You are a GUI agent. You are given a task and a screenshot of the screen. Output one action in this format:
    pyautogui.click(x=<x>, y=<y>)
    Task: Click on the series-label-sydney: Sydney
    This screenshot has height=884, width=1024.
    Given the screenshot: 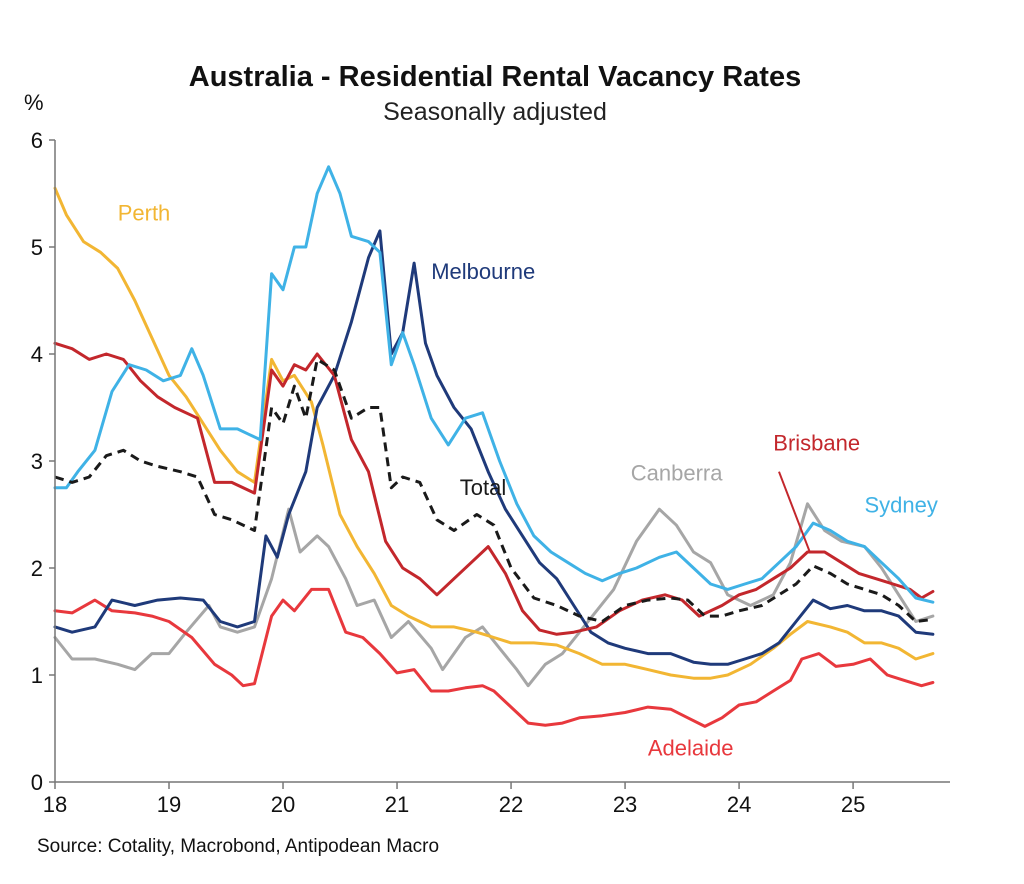 What is the action you would take?
    pyautogui.click(x=900, y=504)
    